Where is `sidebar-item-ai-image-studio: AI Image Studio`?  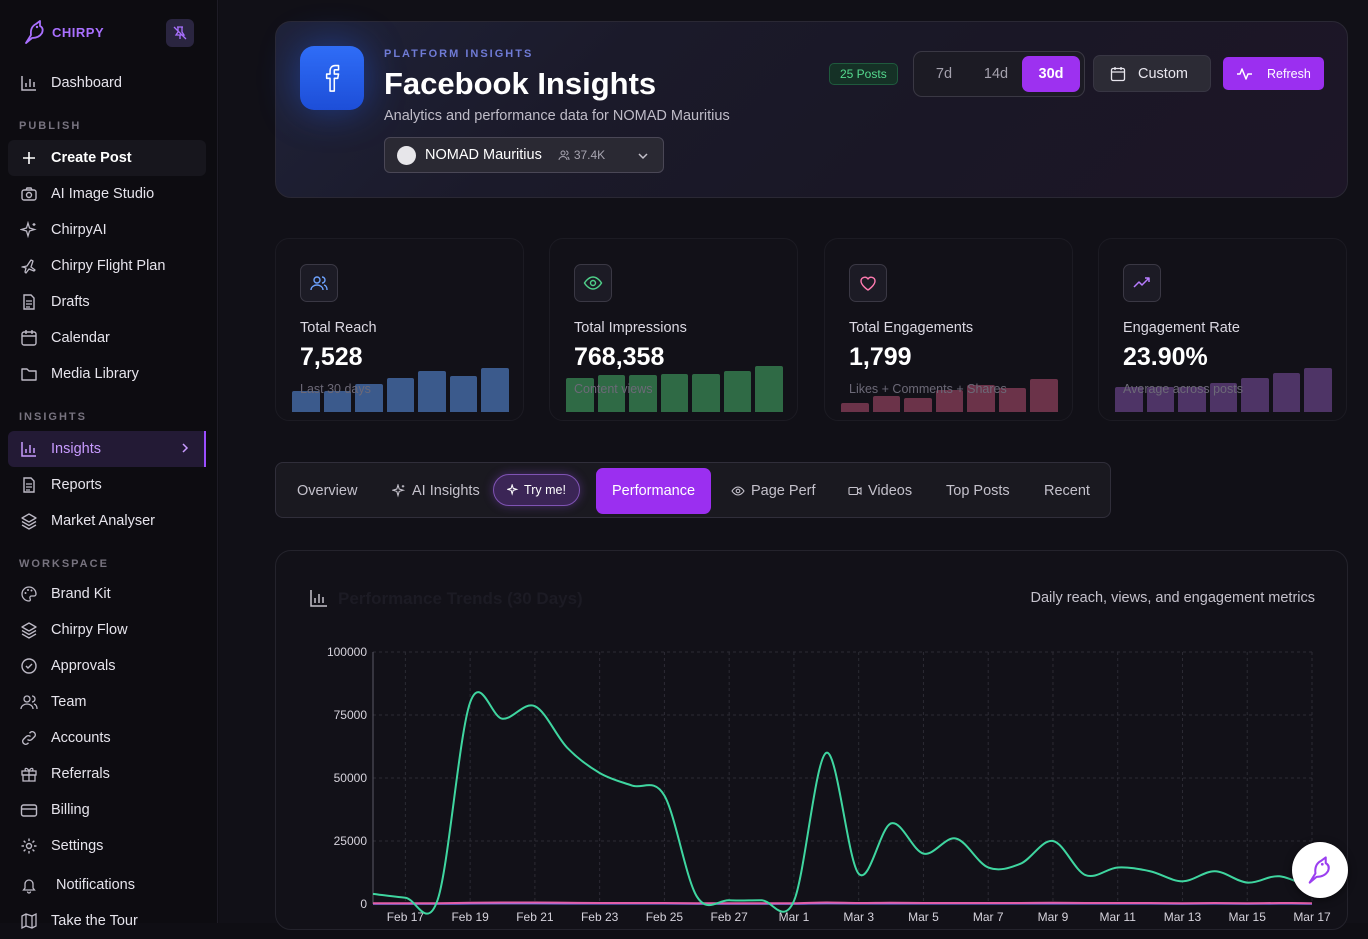
sidebar-item-ai-image-studio: AI Image Studio is located at coordinates (107, 194).